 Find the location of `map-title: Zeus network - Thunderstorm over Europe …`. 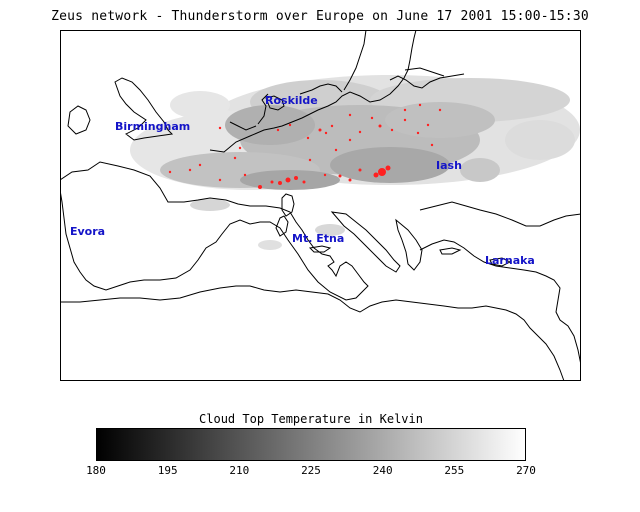

map-title: Zeus network - Thunderstorm over Europe … is located at coordinates (320, 16).